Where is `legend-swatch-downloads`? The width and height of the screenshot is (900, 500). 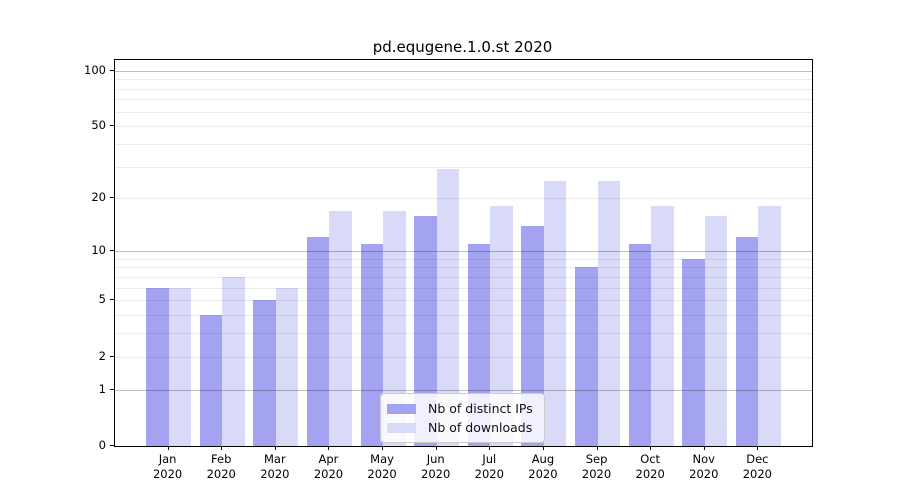
legend-swatch-downloads is located at coordinates (401, 427).